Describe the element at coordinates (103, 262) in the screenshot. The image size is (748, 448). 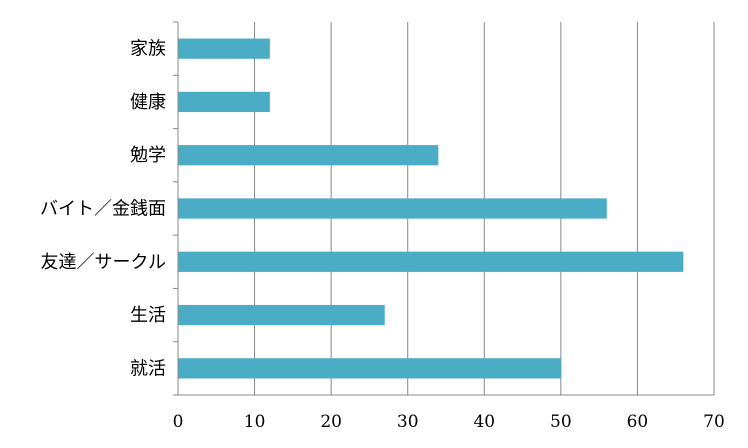
I see `category-label: 友達／サークル` at that location.